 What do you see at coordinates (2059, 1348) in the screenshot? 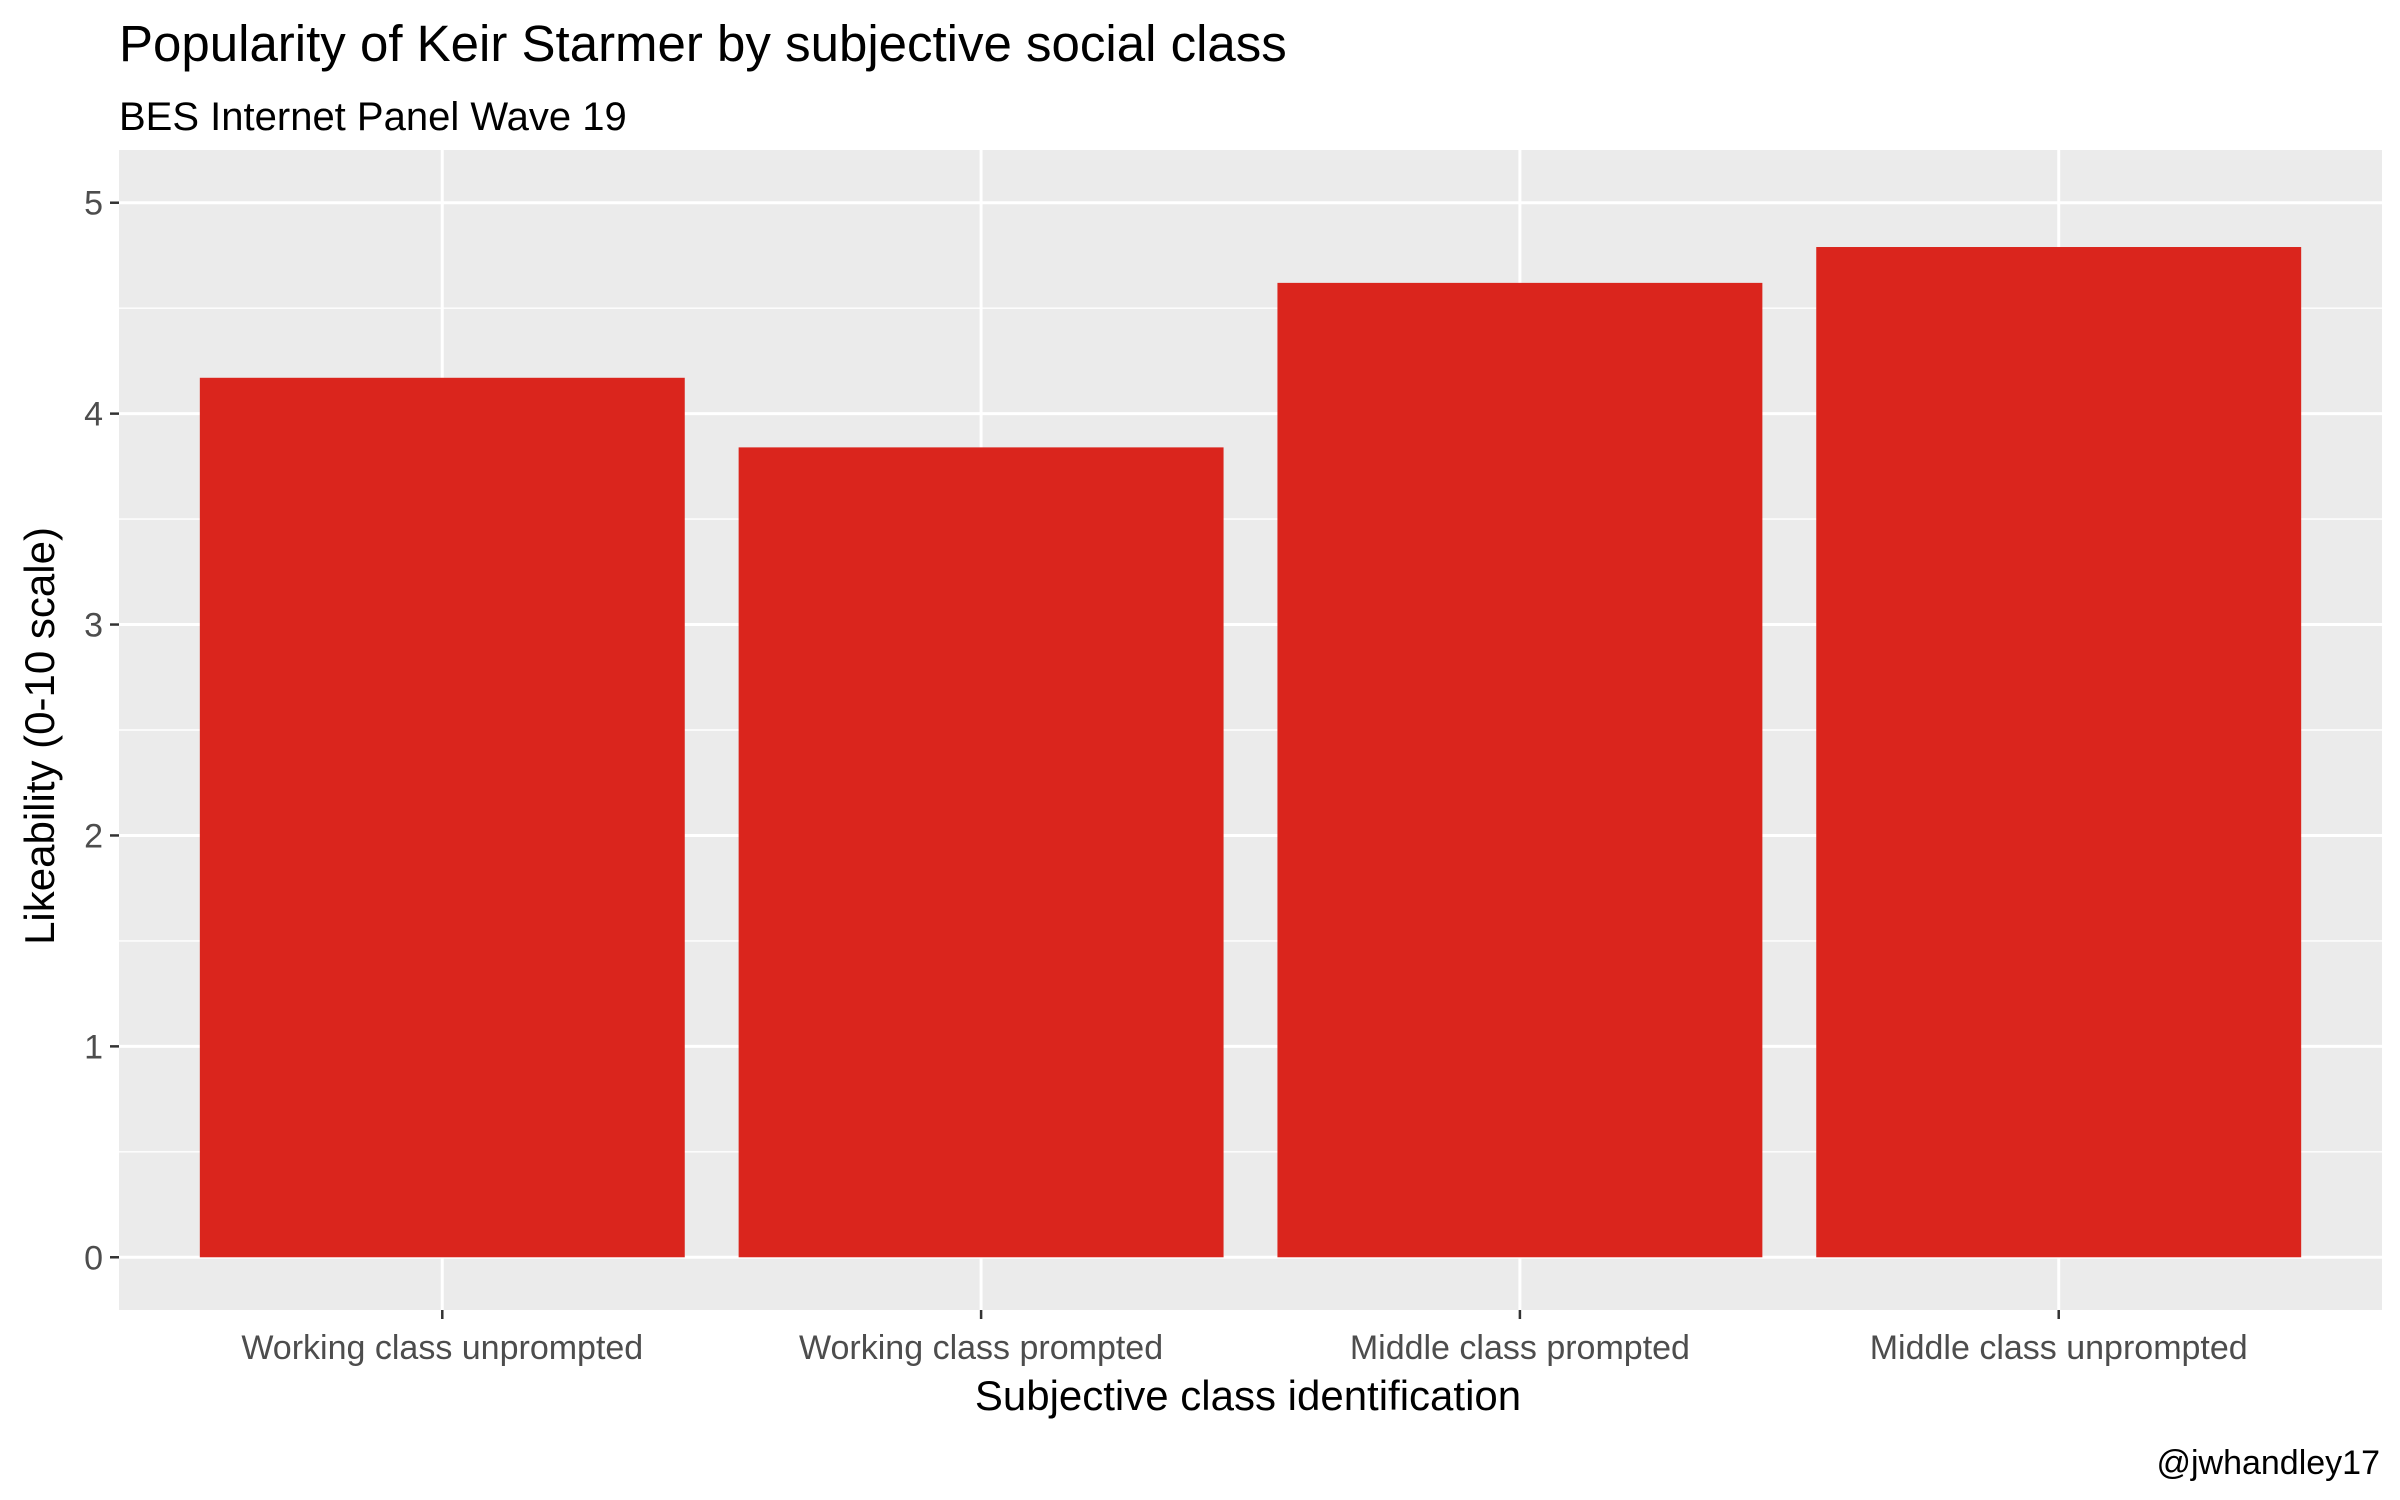
I see `x-tick-label: Middle class unprompted` at bounding box center [2059, 1348].